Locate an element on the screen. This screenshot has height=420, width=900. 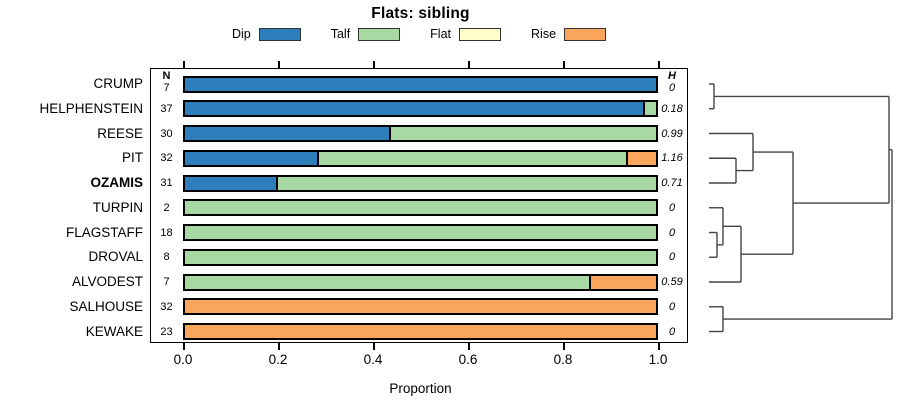
x-axis-tick-label: 0.4 is located at coordinates (373, 359).